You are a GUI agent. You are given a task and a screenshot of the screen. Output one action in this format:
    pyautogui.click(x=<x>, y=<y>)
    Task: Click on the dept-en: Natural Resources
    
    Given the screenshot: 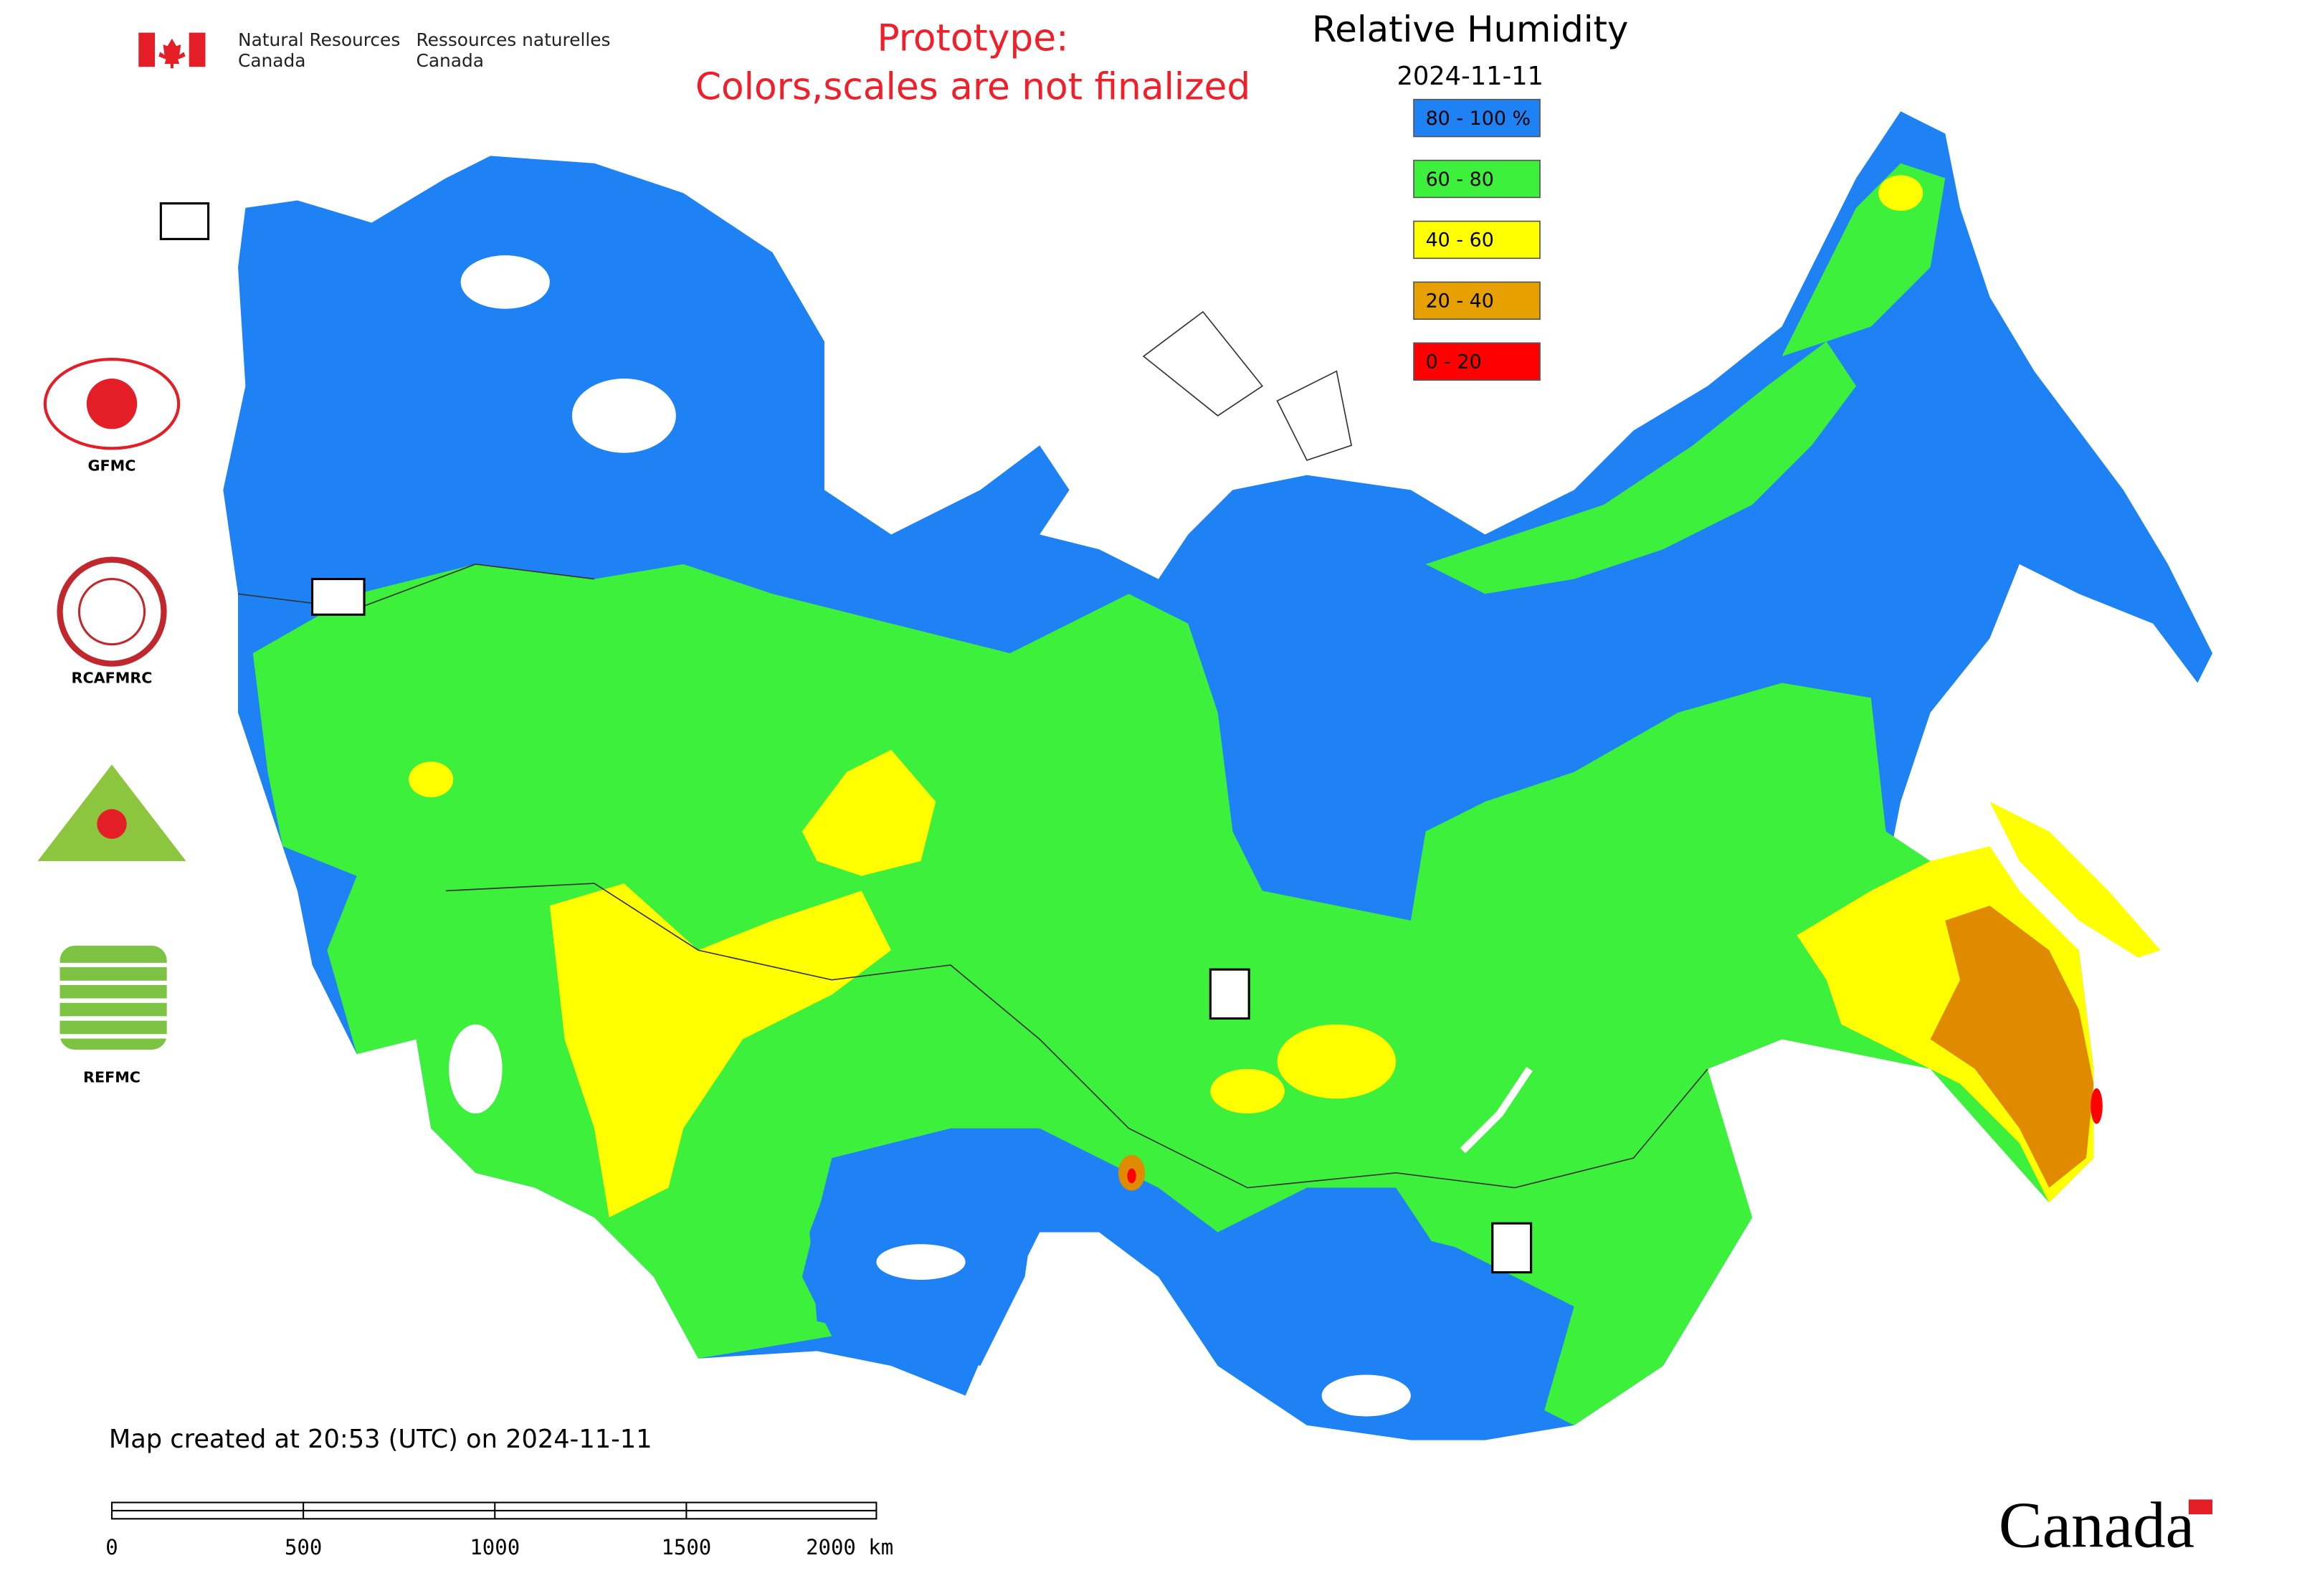 What is the action you would take?
    pyautogui.click(x=319, y=39)
    